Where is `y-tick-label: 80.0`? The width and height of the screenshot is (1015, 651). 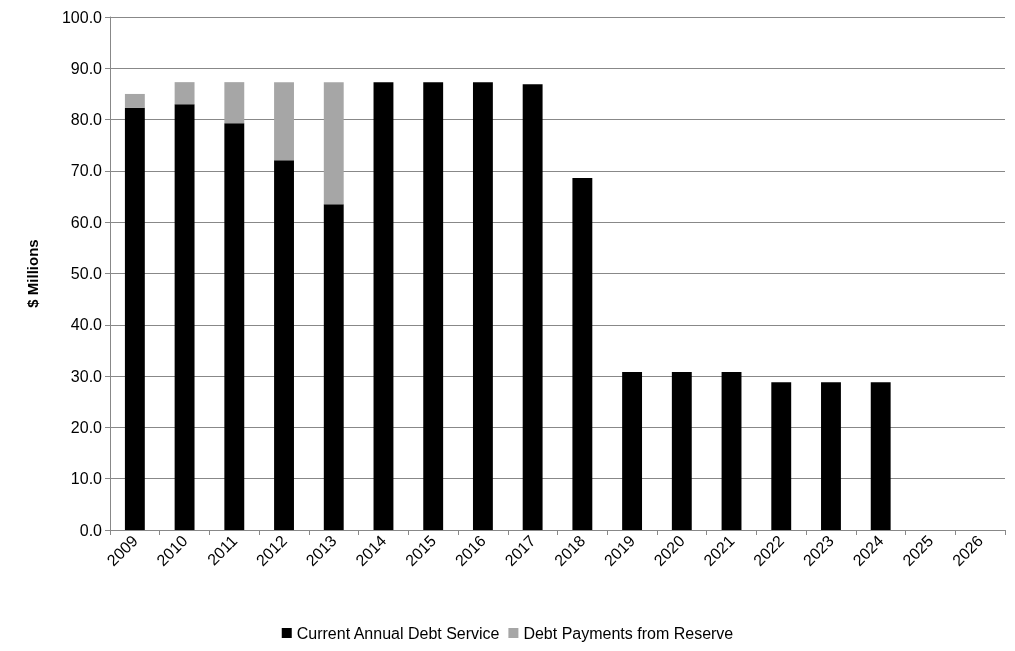 y-tick-label: 80.0 is located at coordinates (86, 120).